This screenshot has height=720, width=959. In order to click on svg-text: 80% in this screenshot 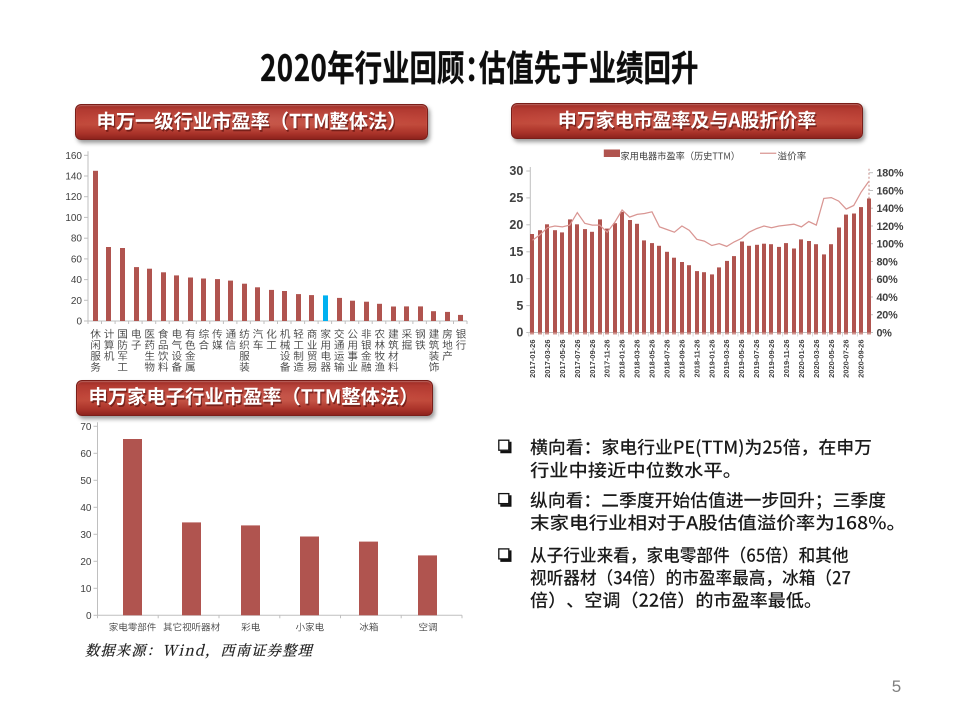, I will do `click(888, 263)`.